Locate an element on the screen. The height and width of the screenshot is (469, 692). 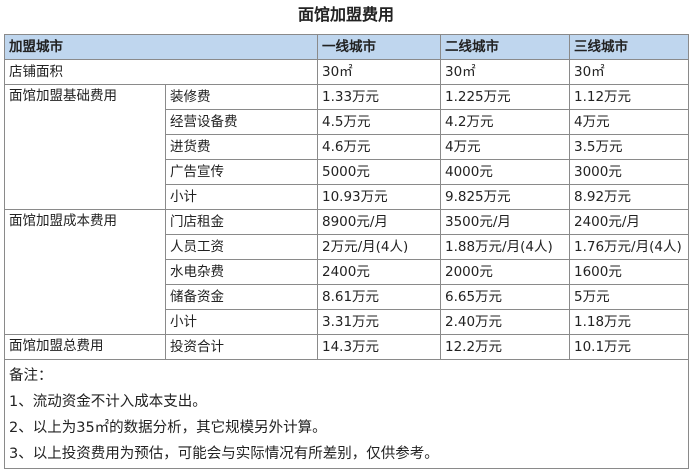
table-cell: 2400元 is located at coordinates (379, 272).